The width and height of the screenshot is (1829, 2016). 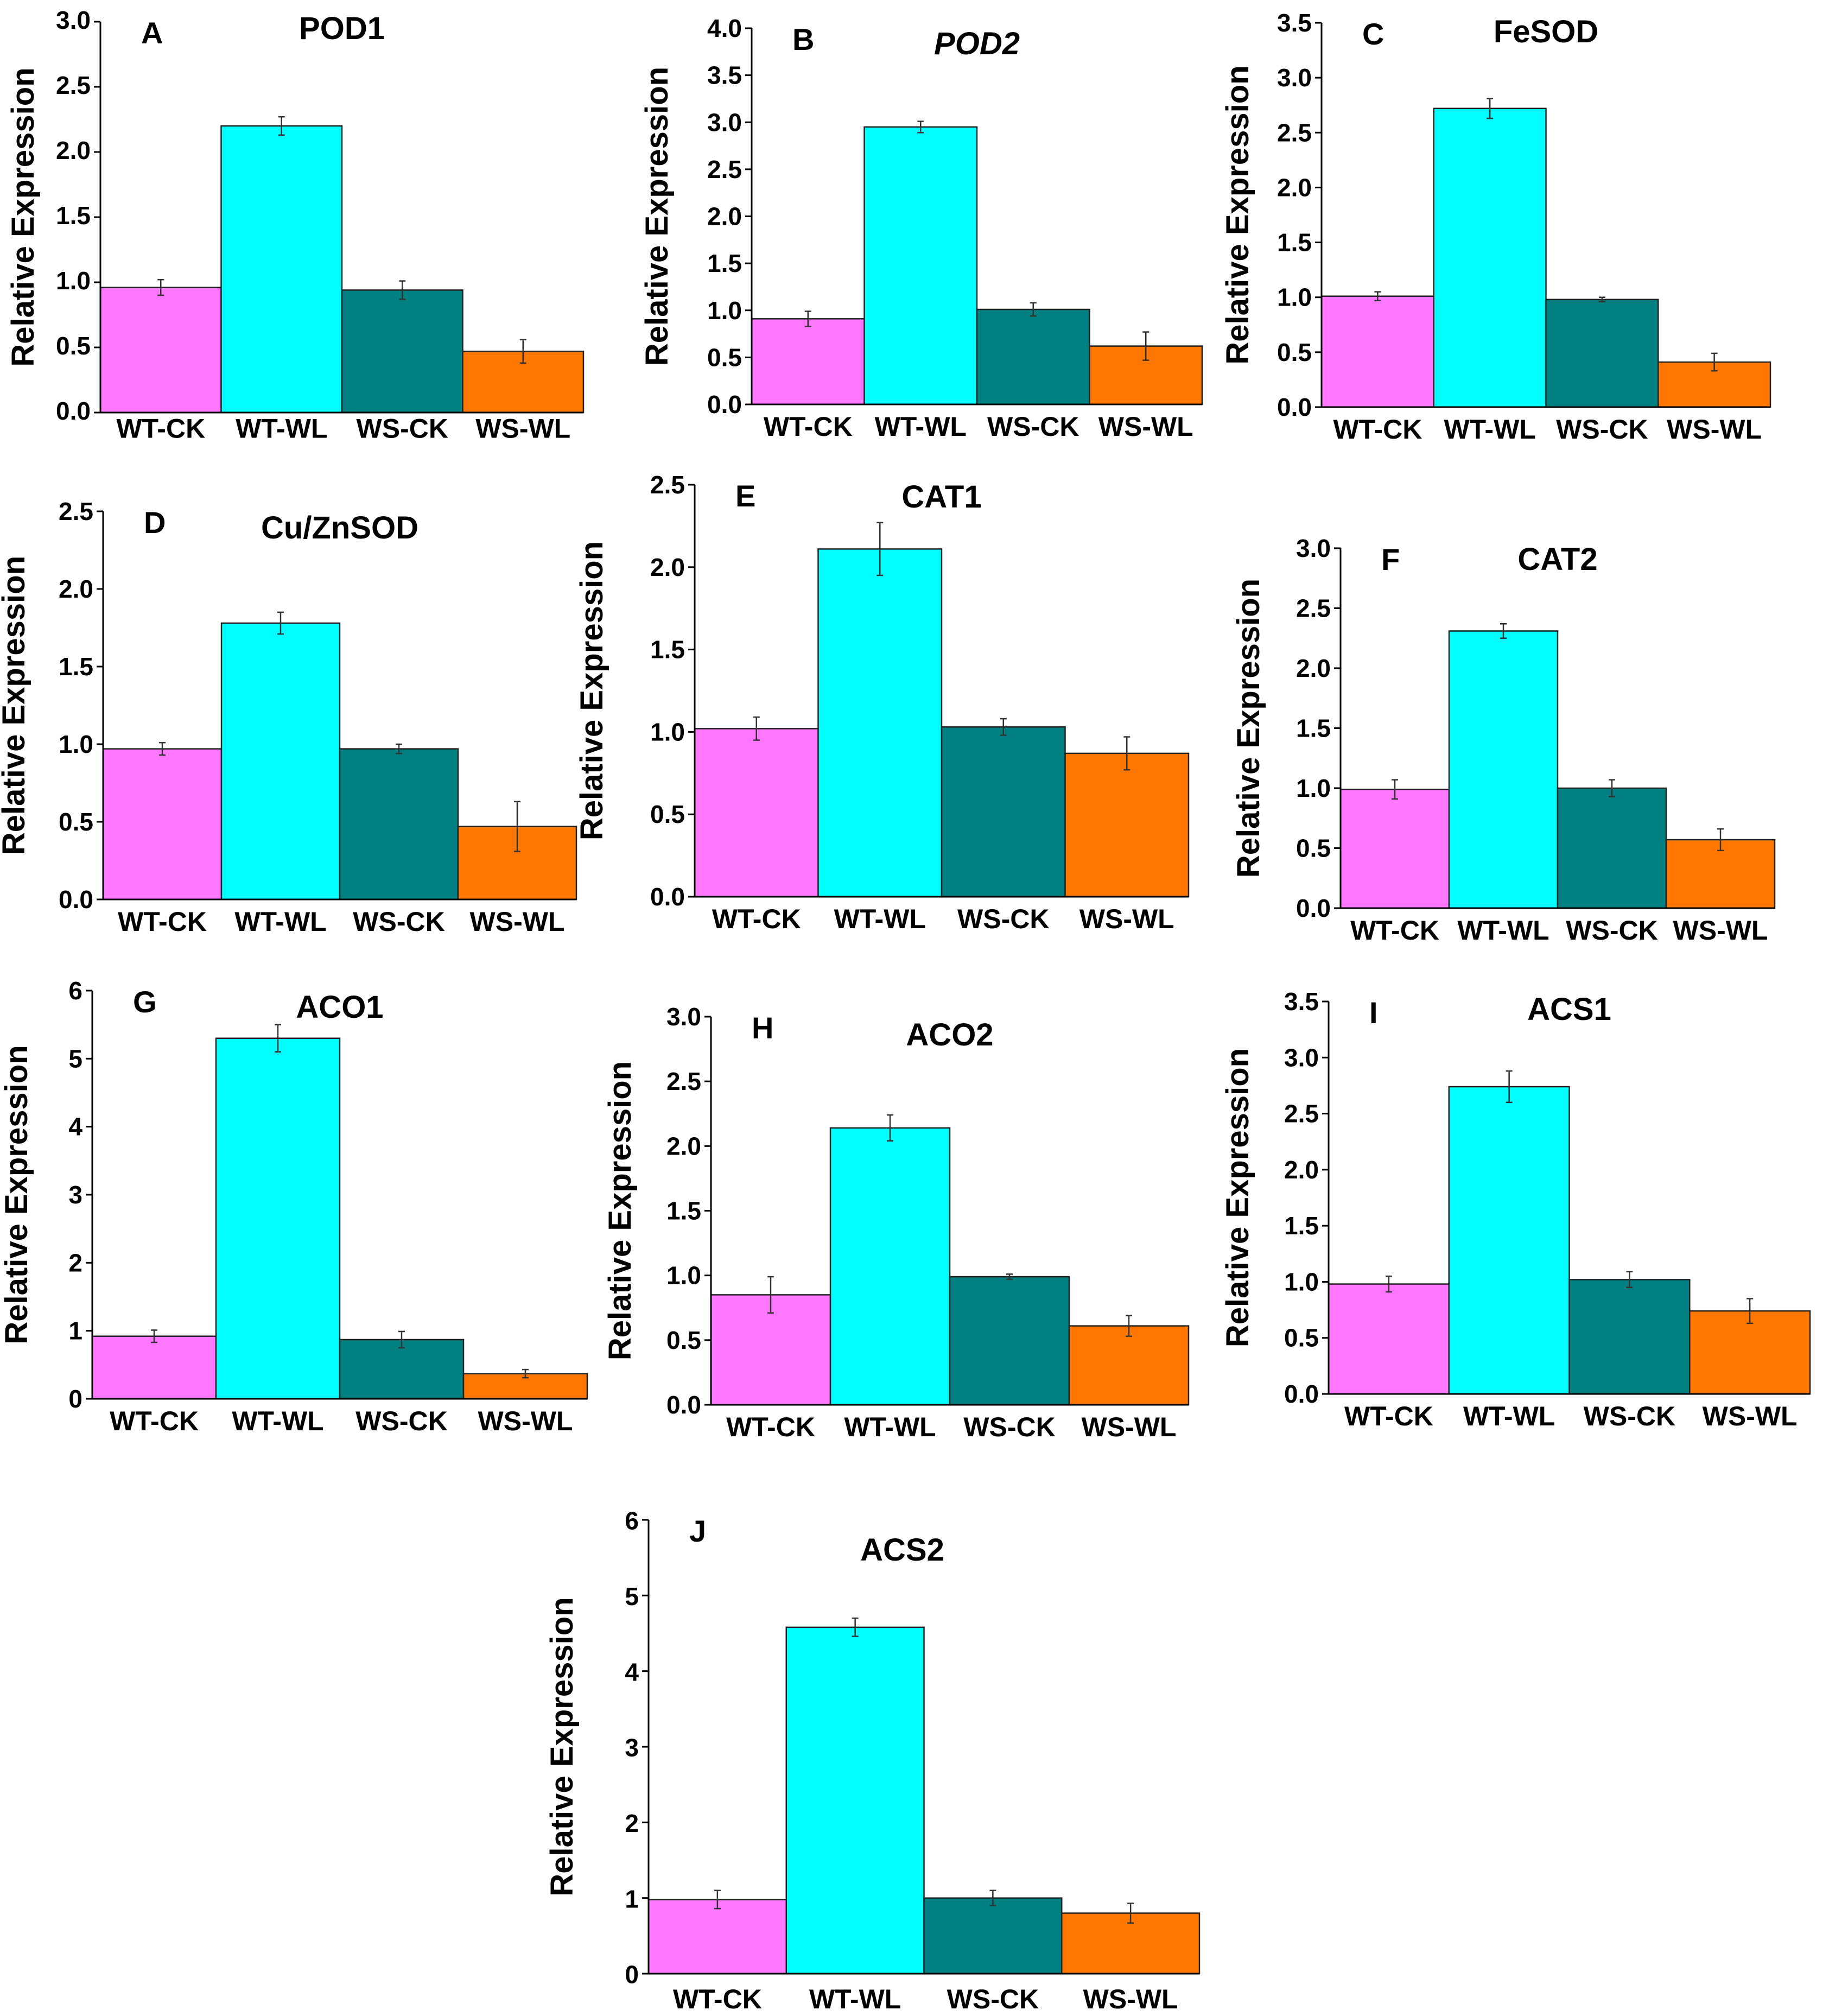 What do you see at coordinates (1546, 31) in the screenshot?
I see `chart-title: FeSOD` at bounding box center [1546, 31].